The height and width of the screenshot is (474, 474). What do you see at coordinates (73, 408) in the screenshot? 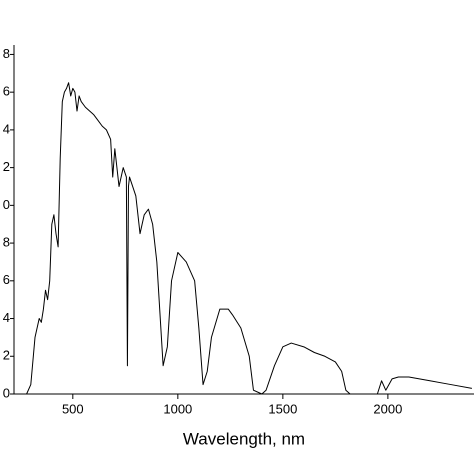
I see `x-tick-label: 500` at bounding box center [73, 408].